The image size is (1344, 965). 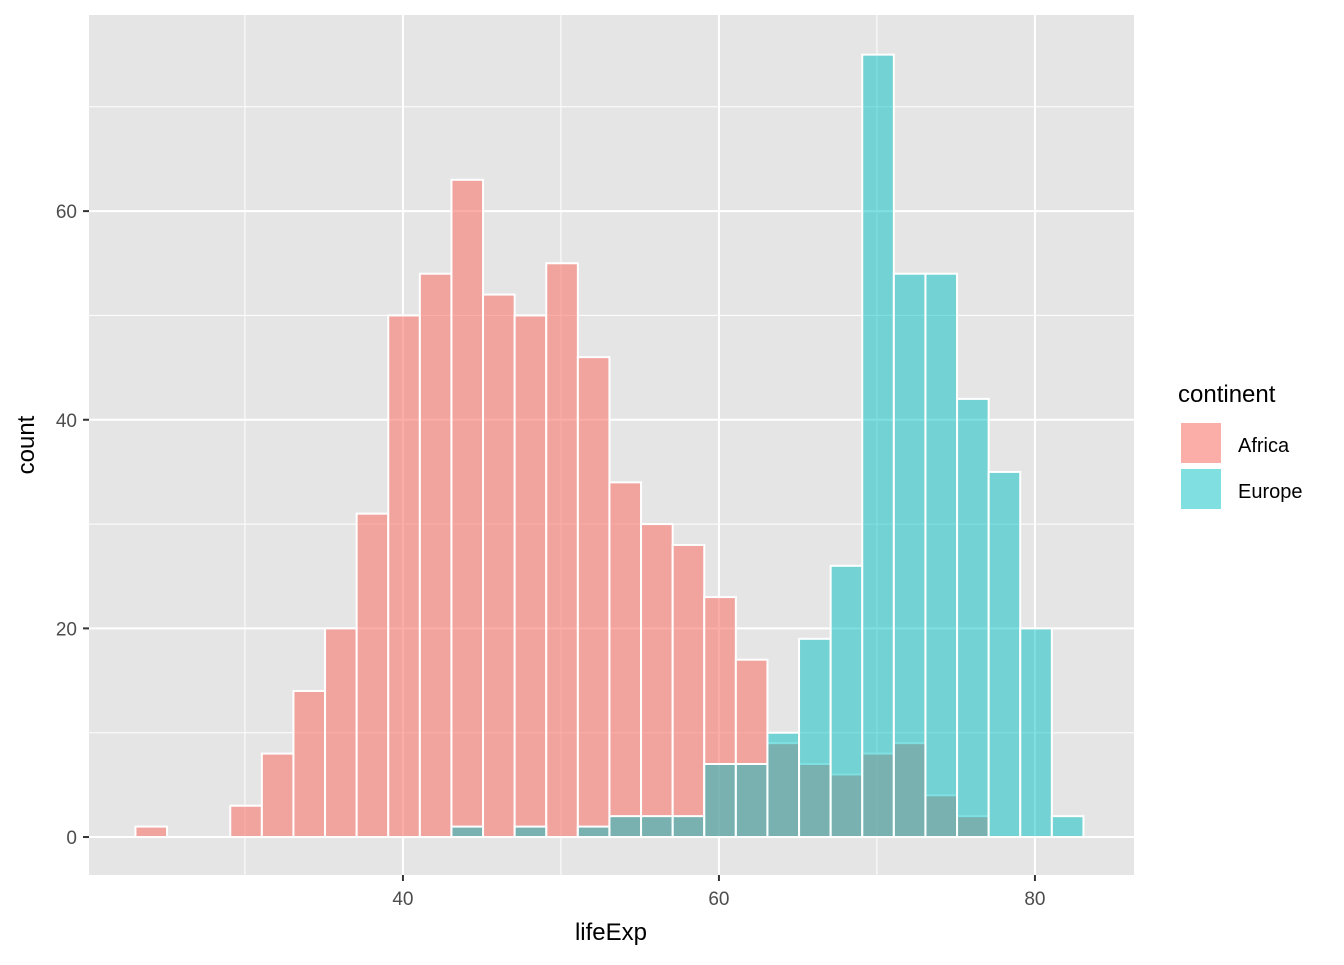 I want to click on legend: continent Africa Europe, so click(x=1240, y=446).